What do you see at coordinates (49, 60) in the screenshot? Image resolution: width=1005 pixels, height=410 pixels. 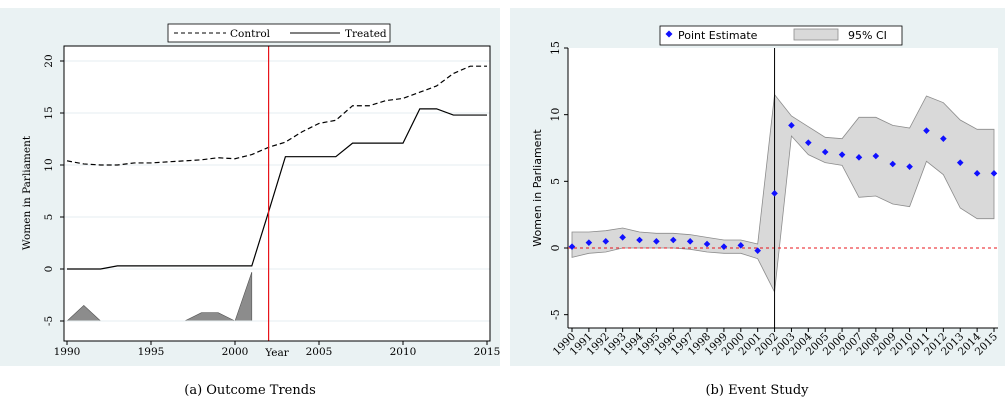 I see `panel-a-y-tick-label: 20` at bounding box center [49, 60].